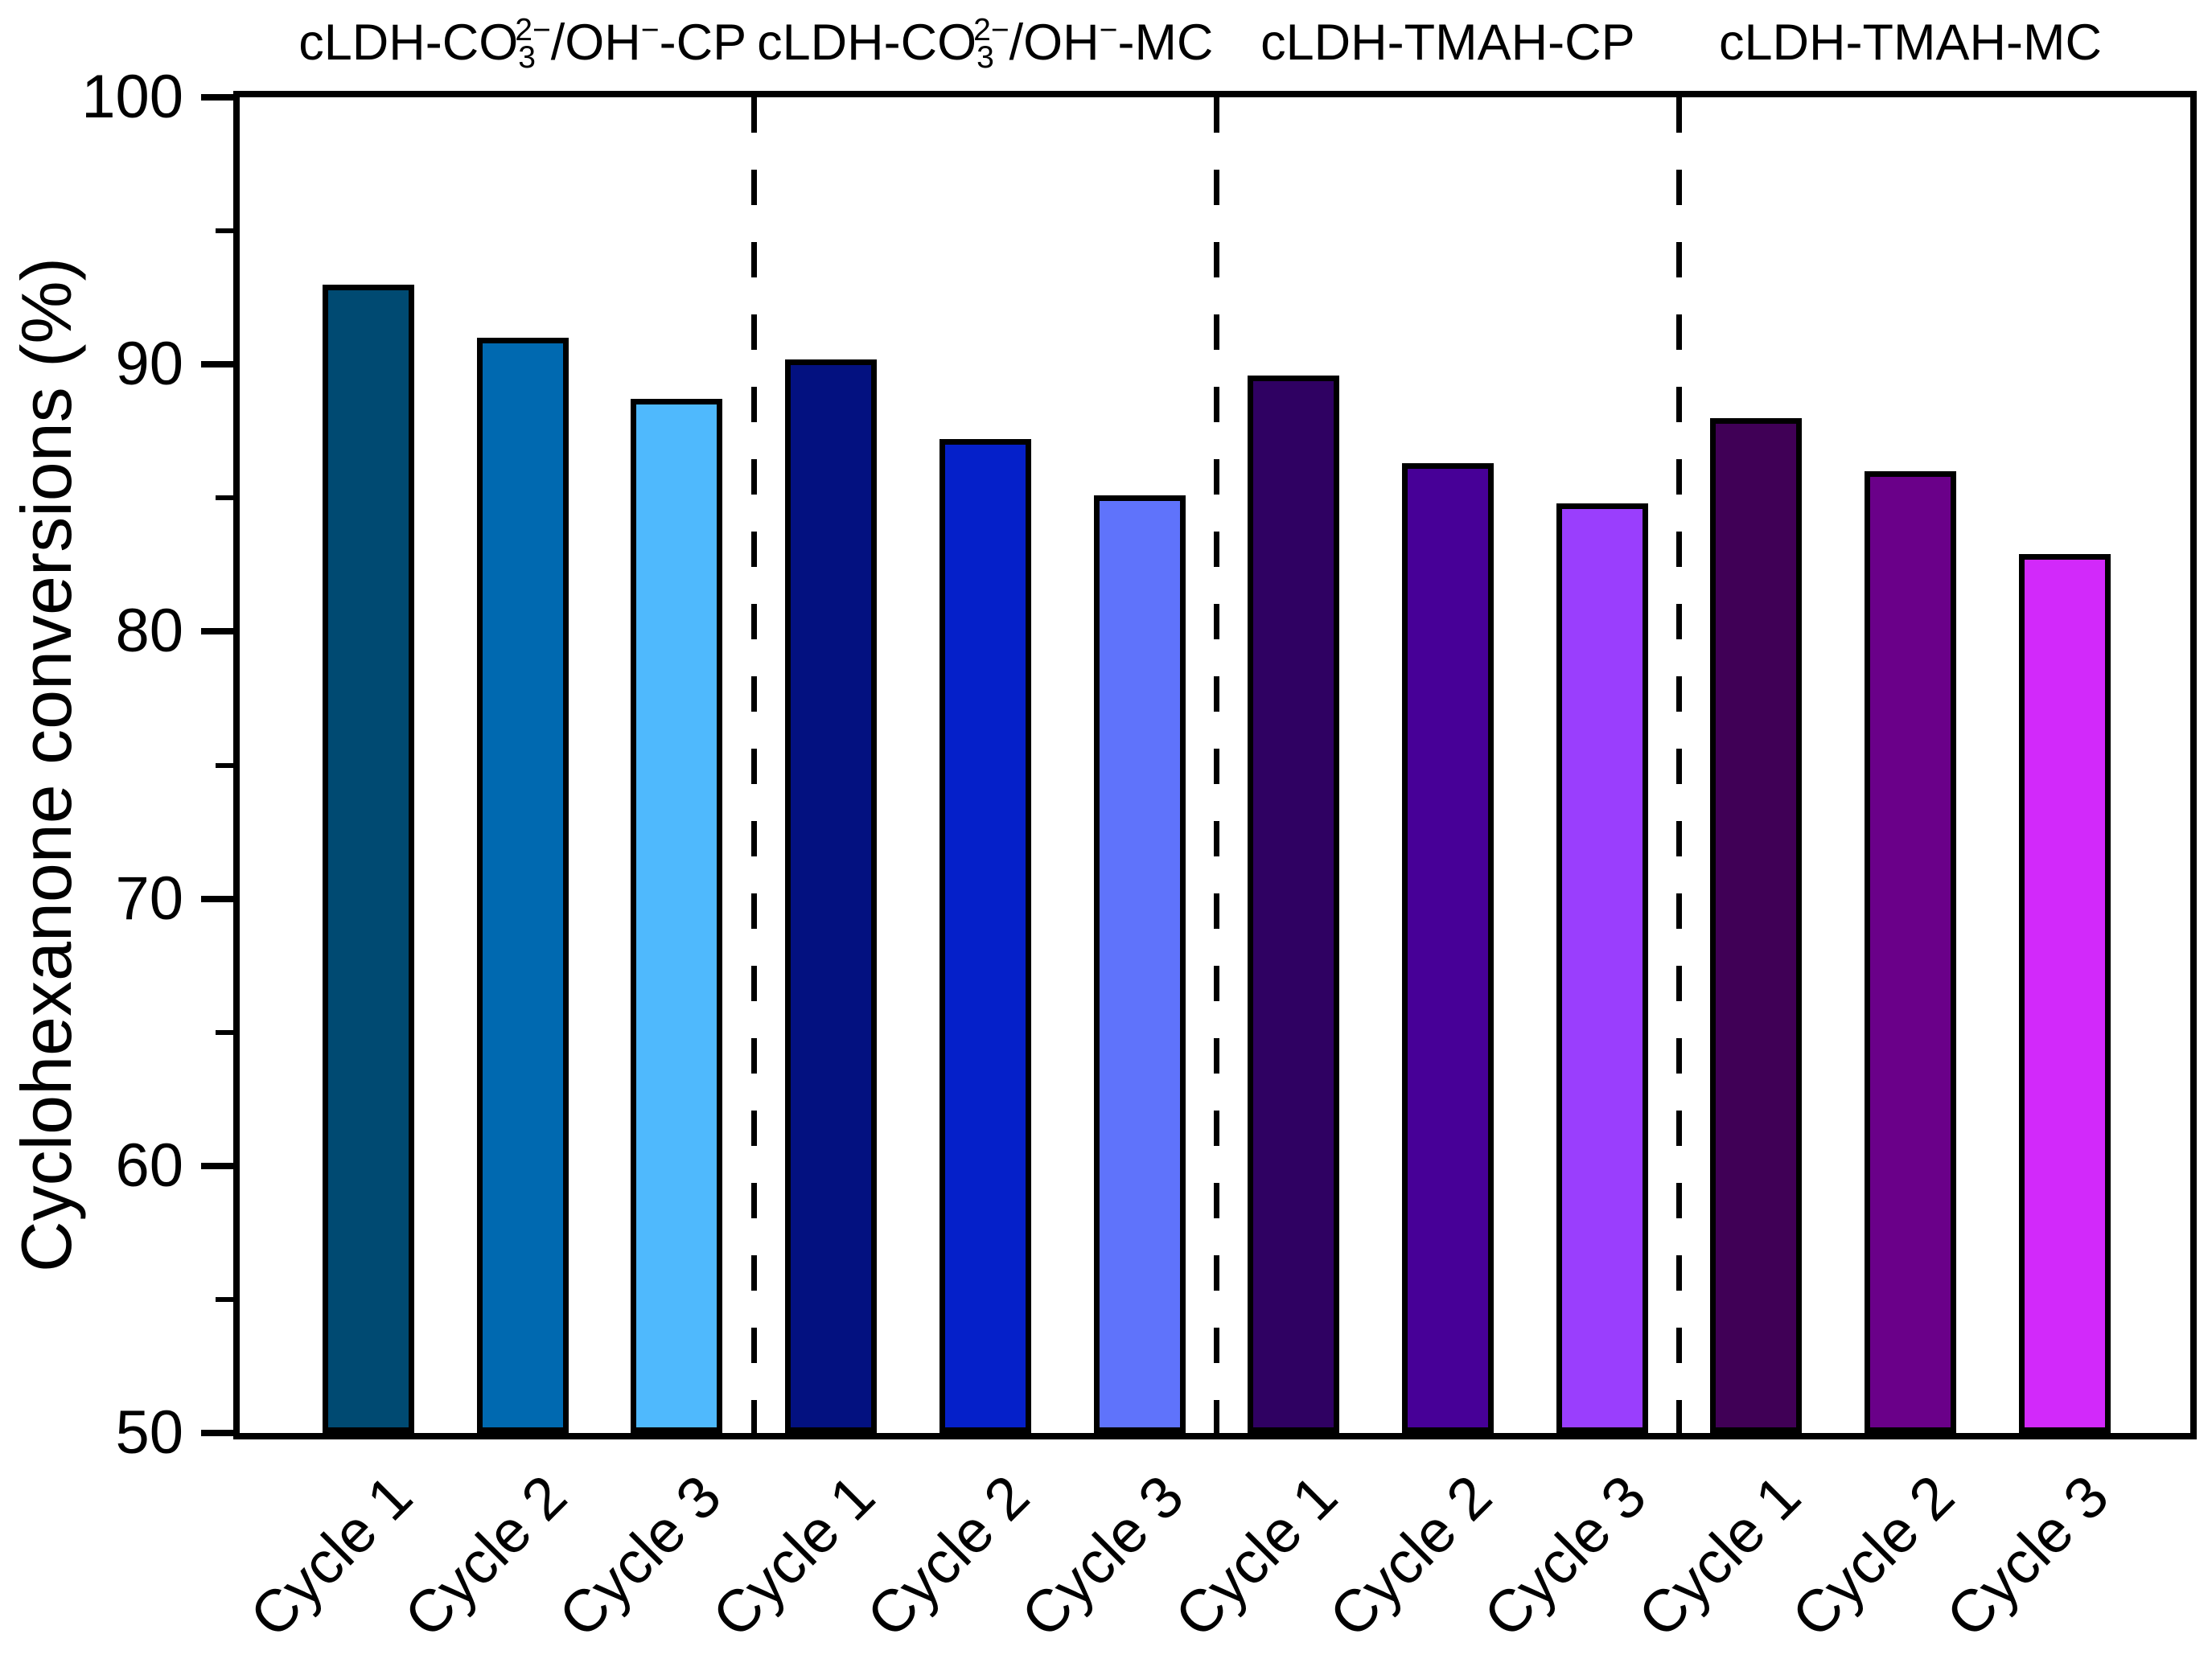  Describe the element at coordinates (132, 97) in the screenshot. I see `y-tick-label: 100` at that location.